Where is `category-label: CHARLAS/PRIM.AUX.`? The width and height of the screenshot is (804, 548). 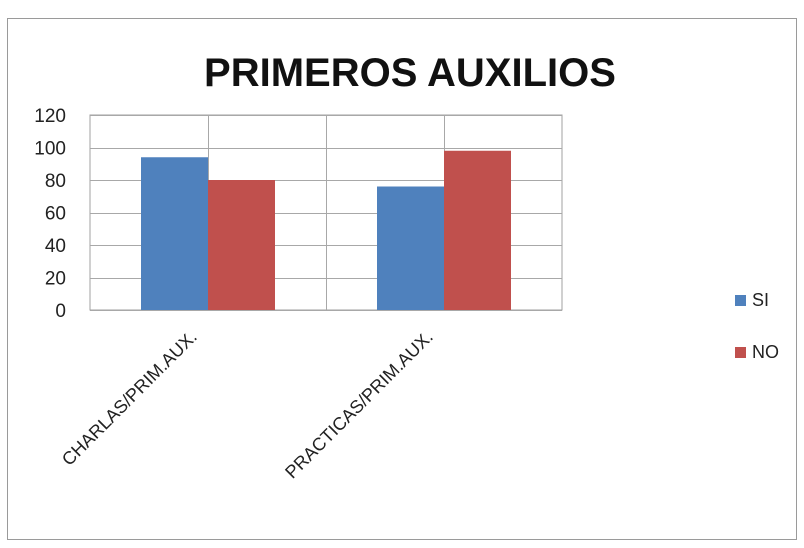
category-label: CHARLAS/PRIM.AUX. is located at coordinates (129, 398).